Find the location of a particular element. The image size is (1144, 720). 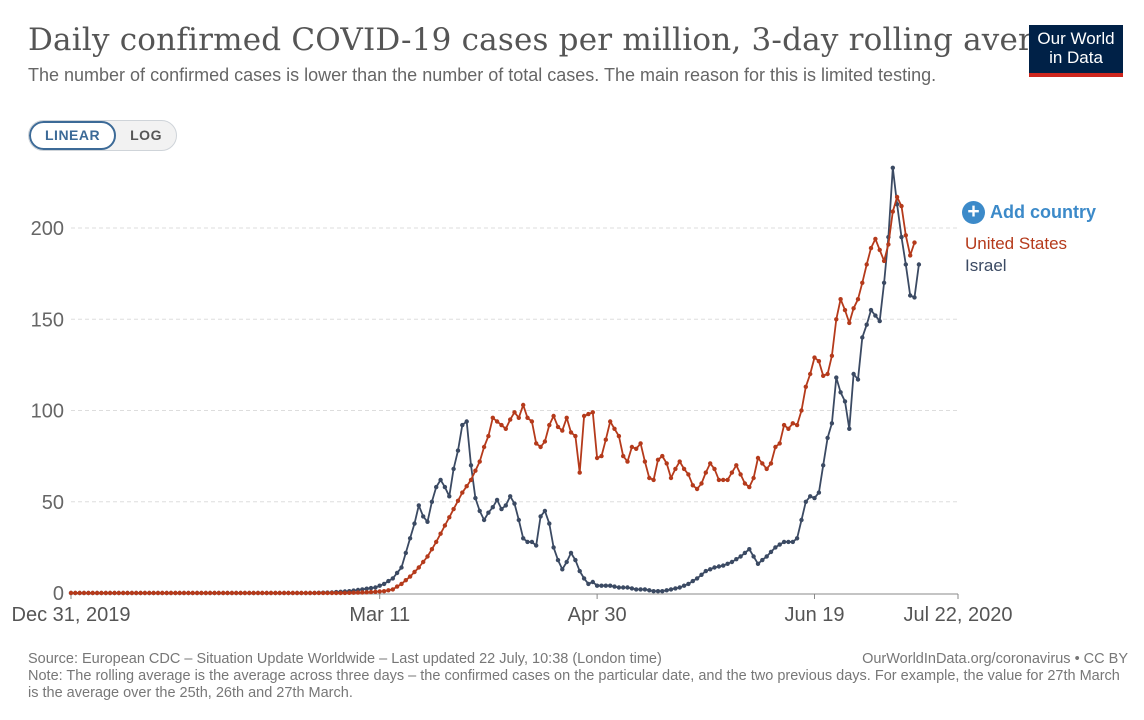

x-tick-label-4: Jul 22, 2020 is located at coordinates (958, 615).